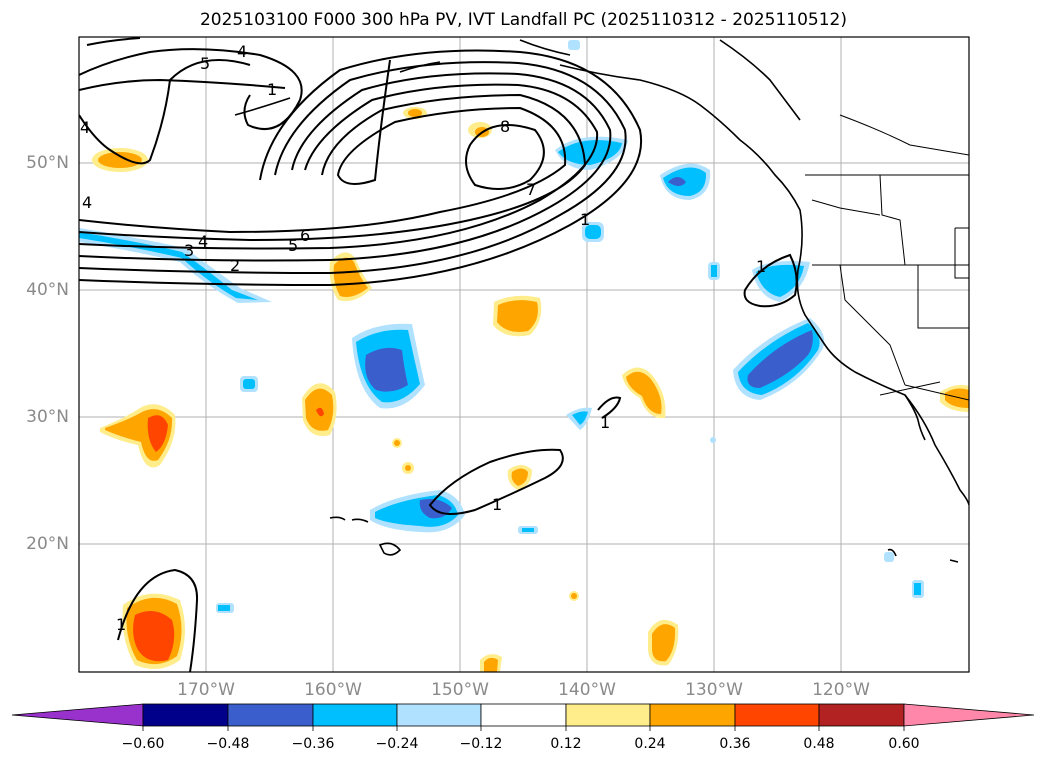  Describe the element at coordinates (819, 744) in the screenshot. I see `colorbar-tick-label: 0.48` at that location.